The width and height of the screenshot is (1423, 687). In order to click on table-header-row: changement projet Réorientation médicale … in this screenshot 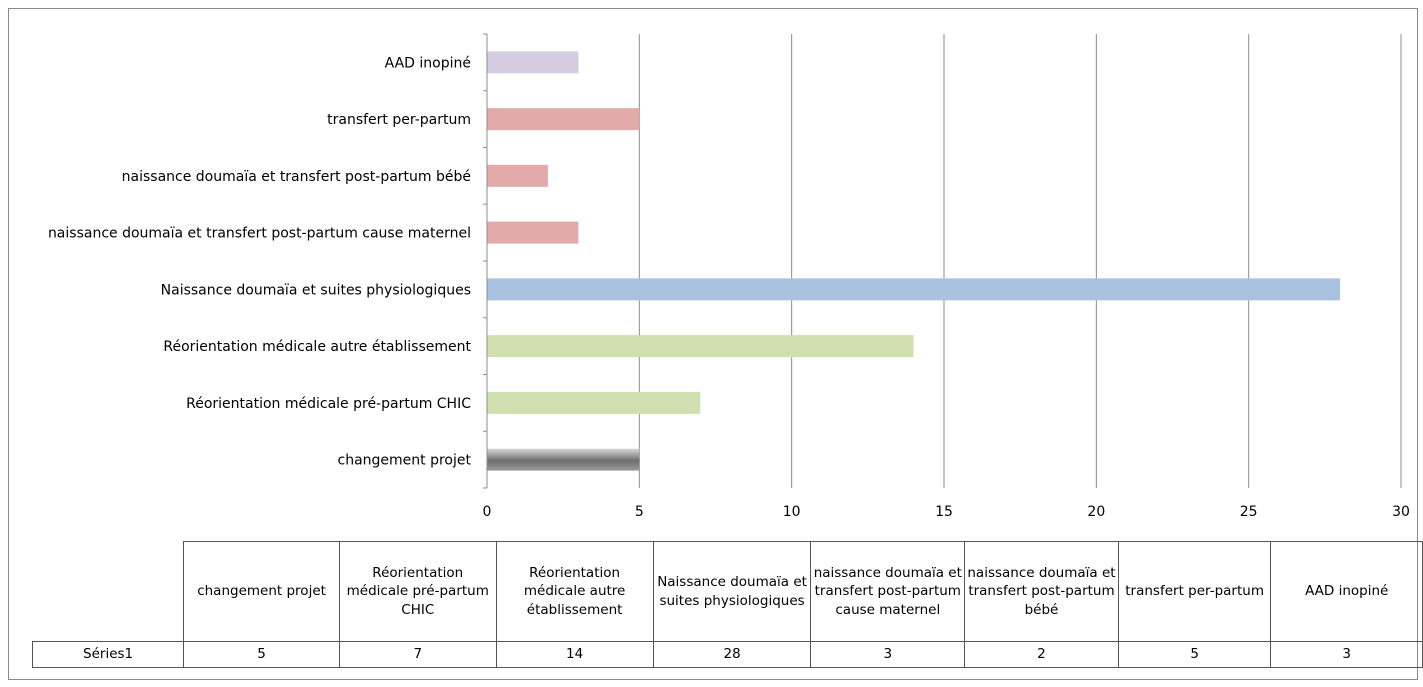, I will do `click(728, 591)`.